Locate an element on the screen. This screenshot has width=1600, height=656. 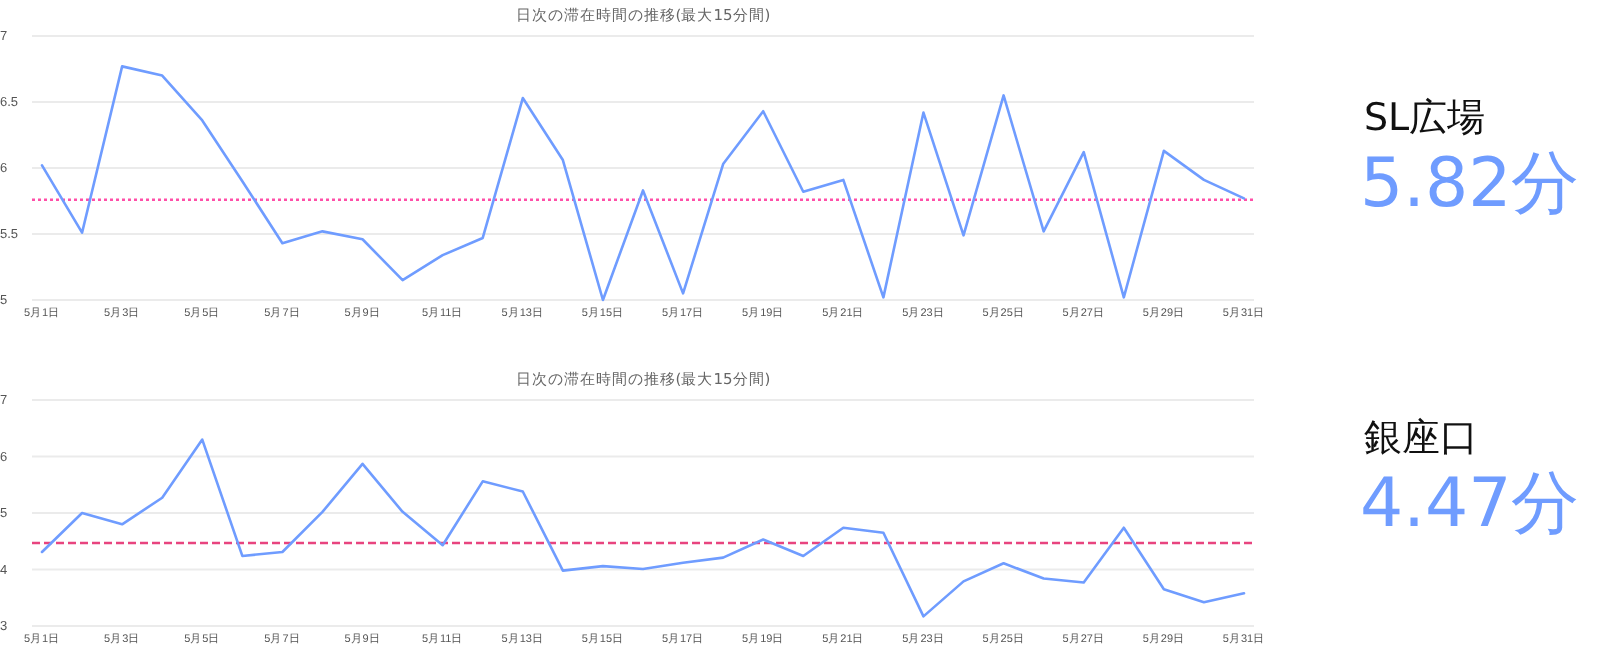
text: SL広場 is located at coordinates (1425, 118).